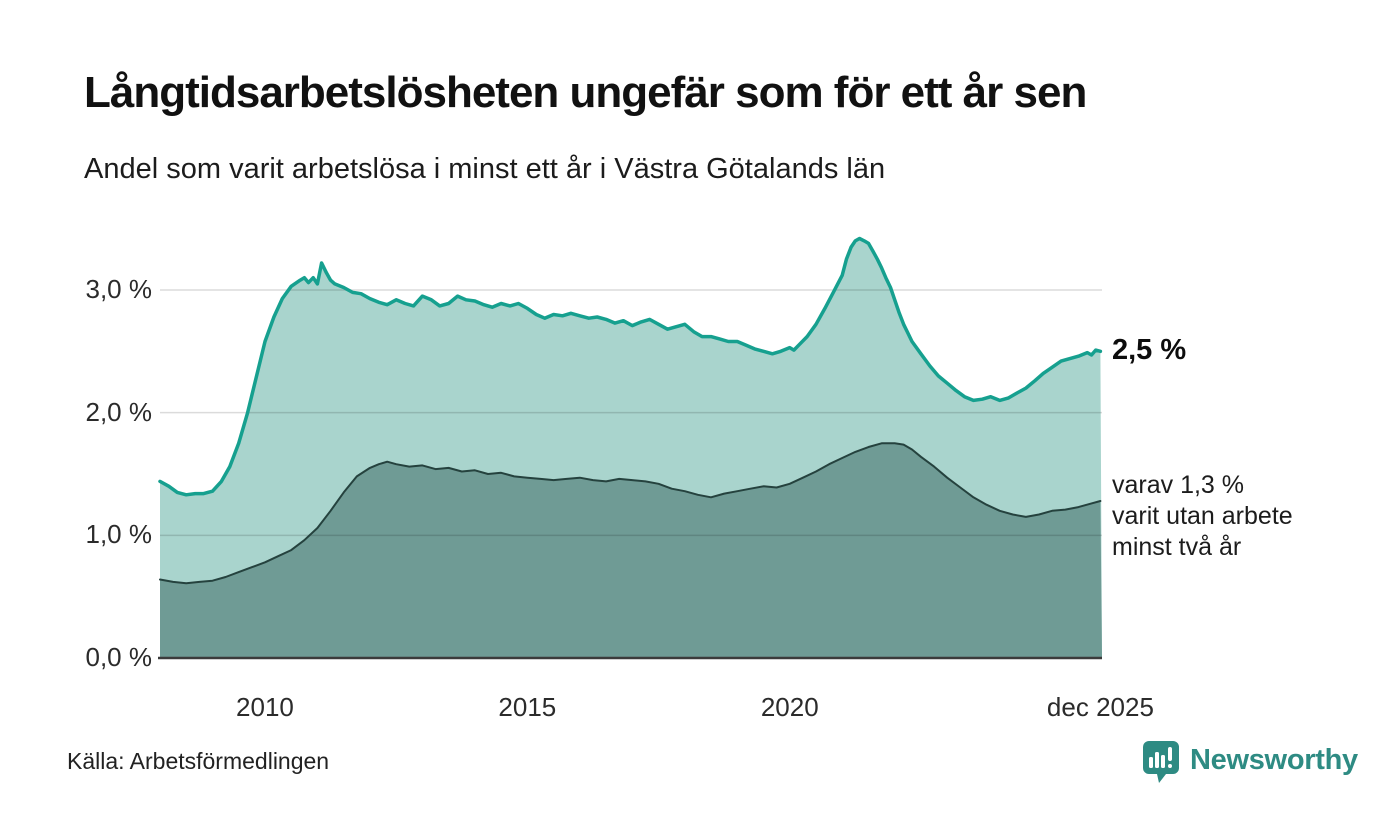  What do you see at coordinates (1149, 350) in the screenshot?
I see `latest-value-label: 2,5 %` at bounding box center [1149, 350].